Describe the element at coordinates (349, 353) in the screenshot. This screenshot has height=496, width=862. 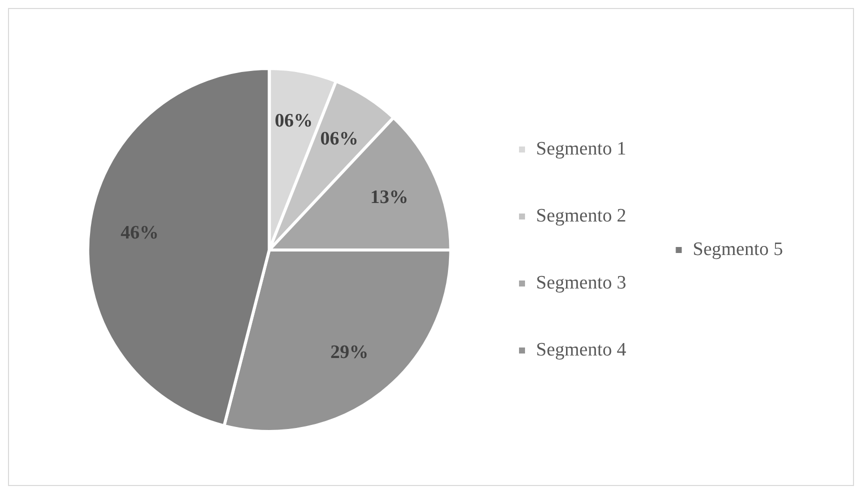
I see `data-label: 29%` at that location.